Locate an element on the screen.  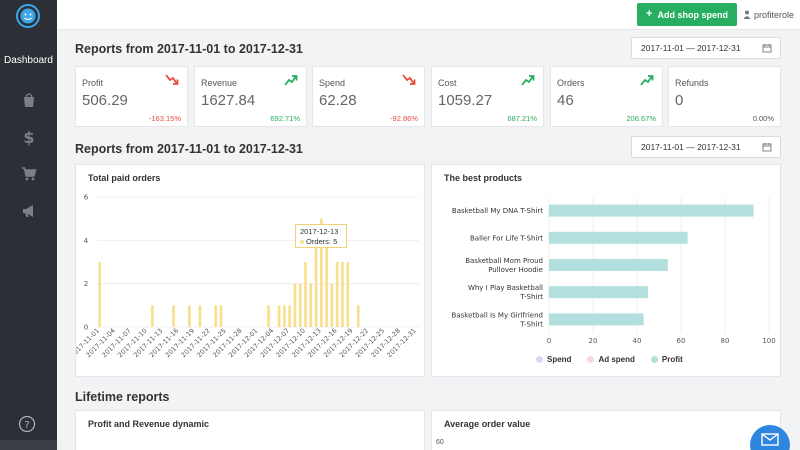
x-tick-label: 40 is located at coordinates (637, 341).